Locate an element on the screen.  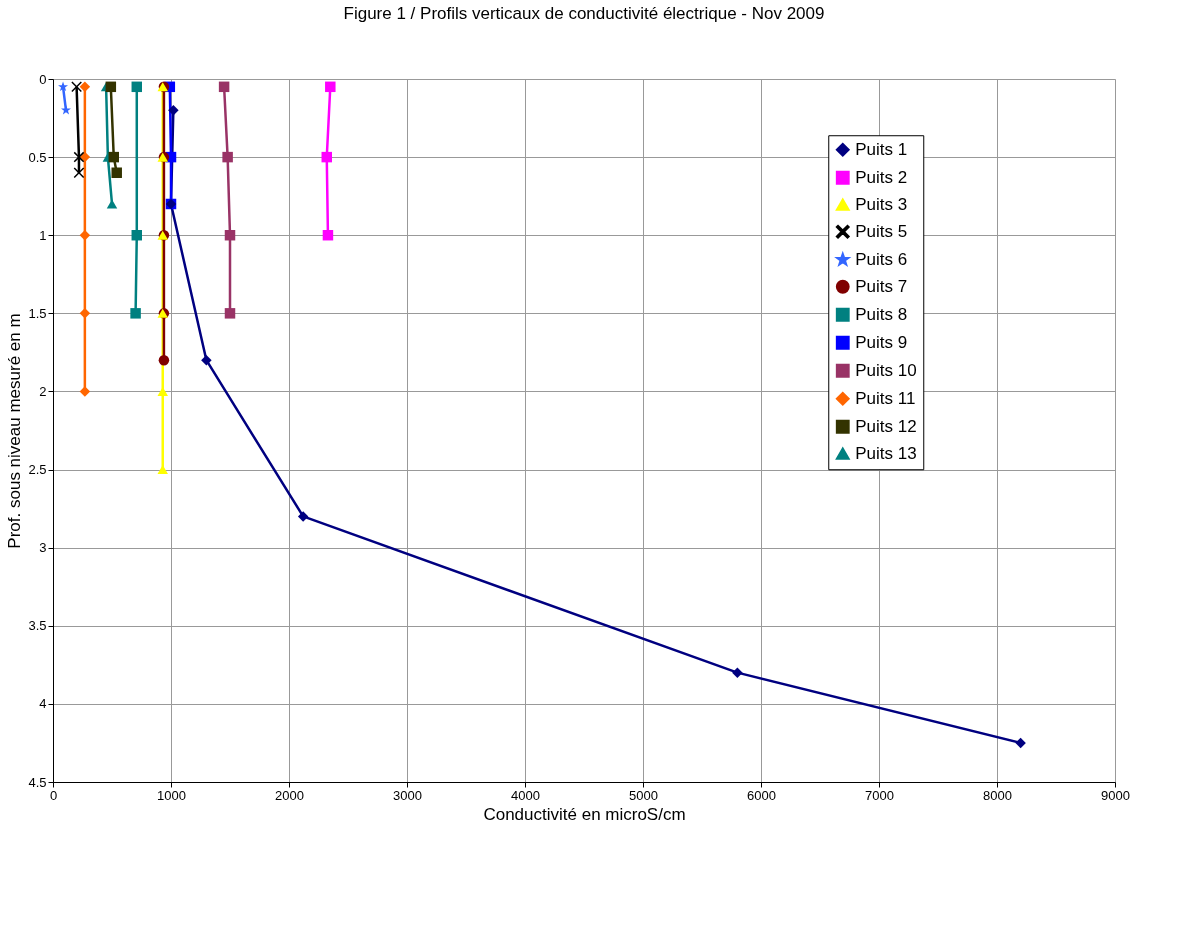
x-tick-label: 5000 is located at coordinates (643, 795).